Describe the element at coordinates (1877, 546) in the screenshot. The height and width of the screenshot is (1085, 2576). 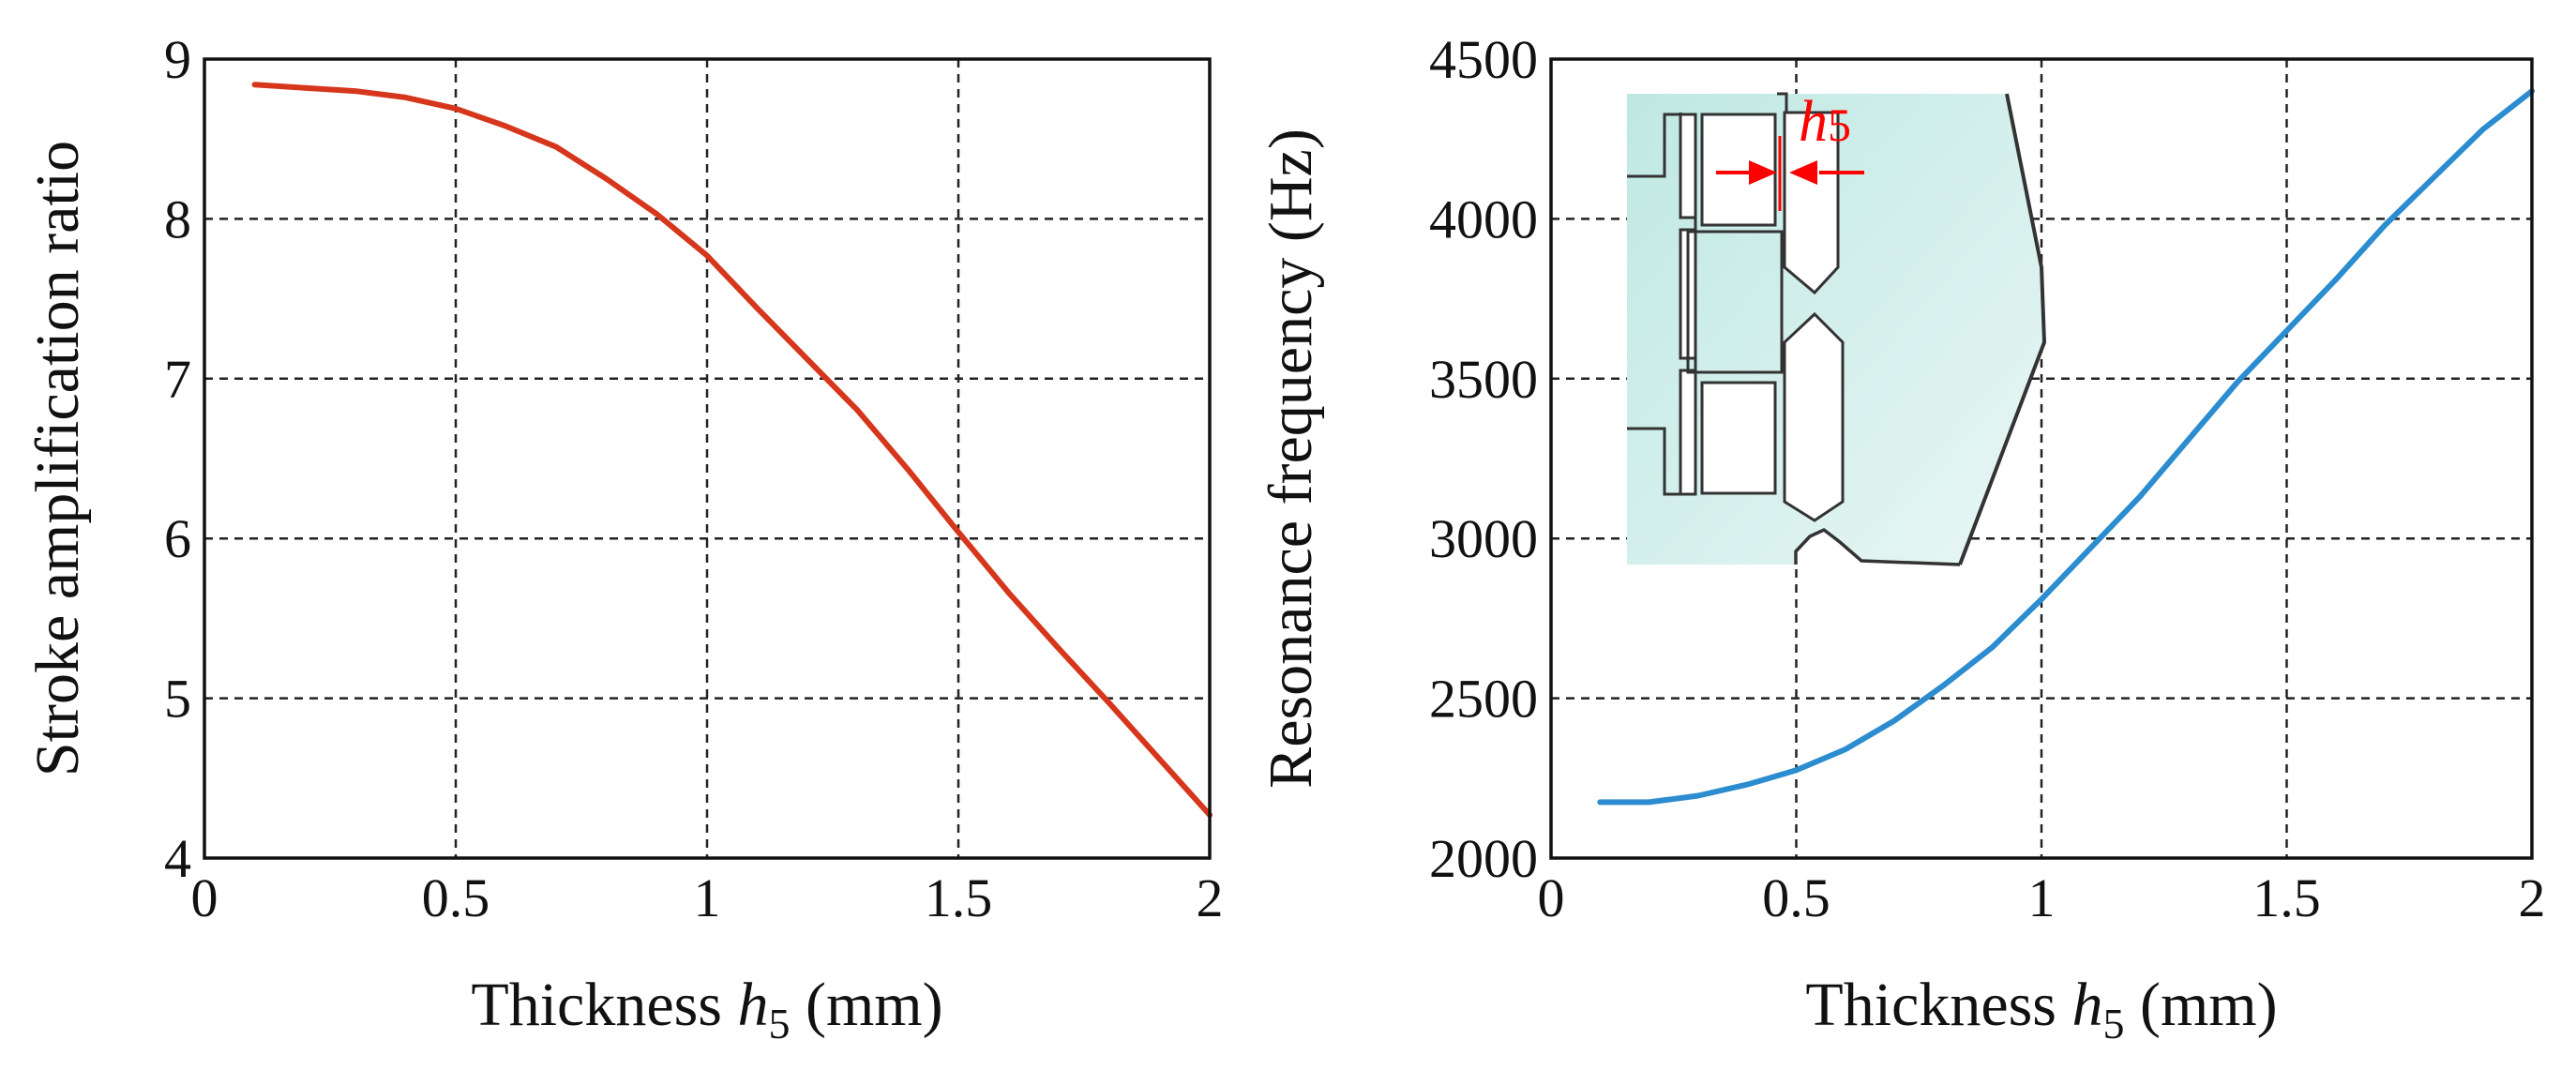
I see `inset-hinge-notch` at that location.